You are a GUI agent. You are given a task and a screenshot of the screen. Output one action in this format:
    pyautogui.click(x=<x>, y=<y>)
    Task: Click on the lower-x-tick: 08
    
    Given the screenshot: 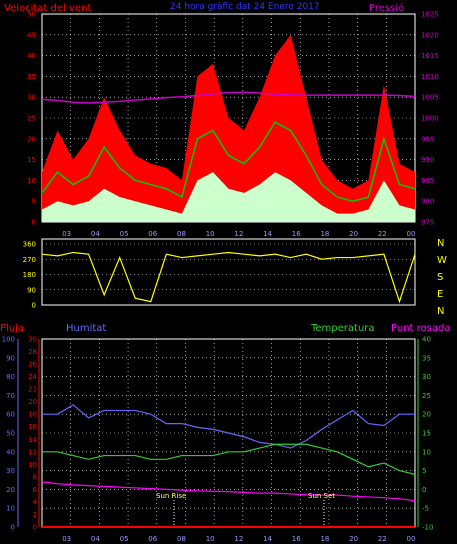 What is the action you would take?
    pyautogui.click(x=181, y=539)
    